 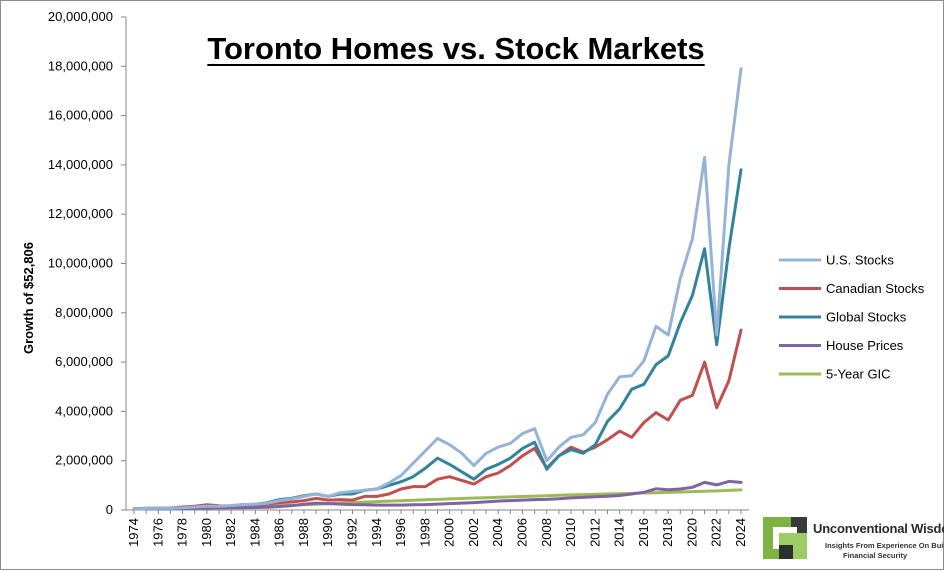 I want to click on logo-tagline-line1: Insights From Experience On Building, so click(x=884, y=545).